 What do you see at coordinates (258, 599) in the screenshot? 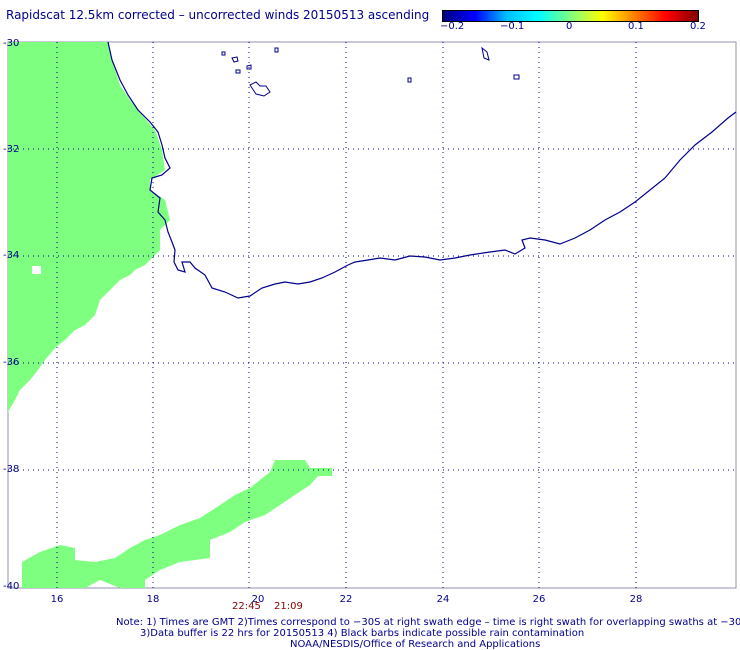
I see `lon-label: 20` at bounding box center [258, 599].